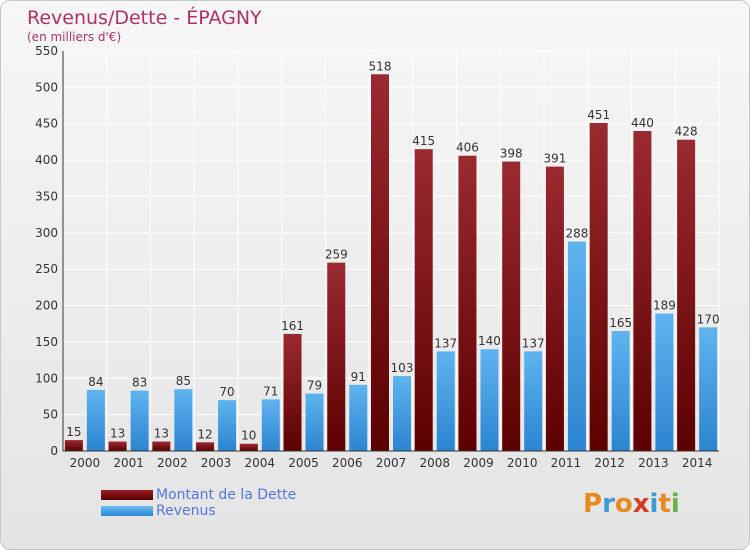 The width and height of the screenshot is (750, 550). I want to click on logo-letter: x, so click(641, 504).